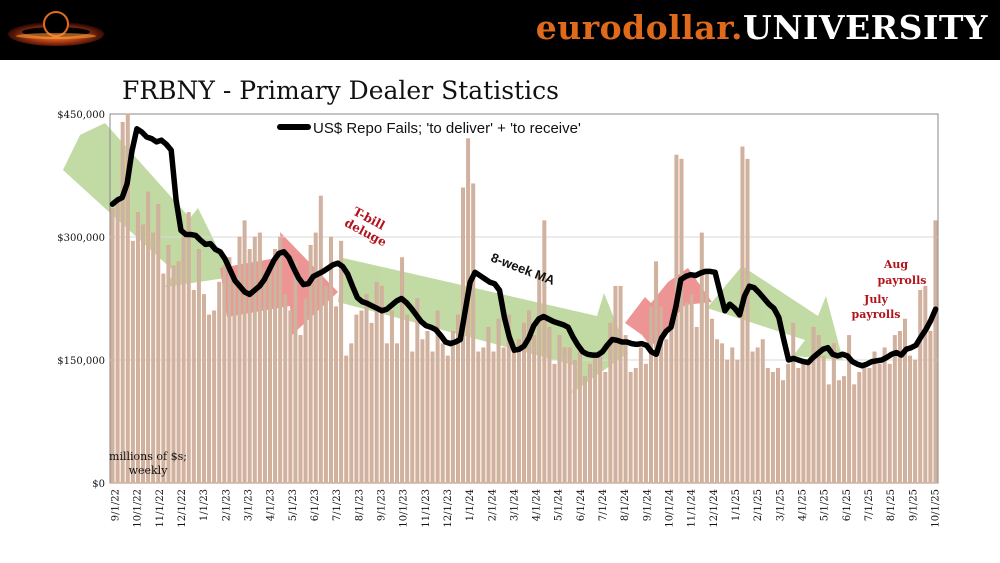  What do you see at coordinates (875, 299) in the screenshot?
I see `annotation-july-payrolls-line-1: July` at bounding box center [875, 299].